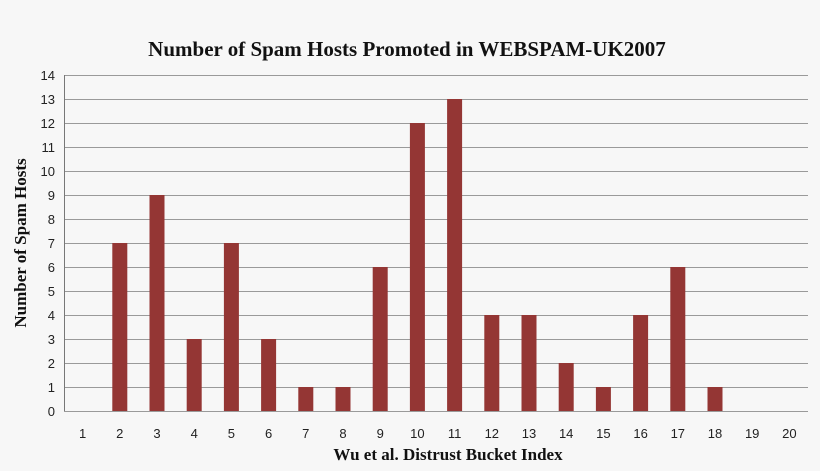 The image size is (820, 471). I want to click on x-tick-label: 1, so click(82, 433).